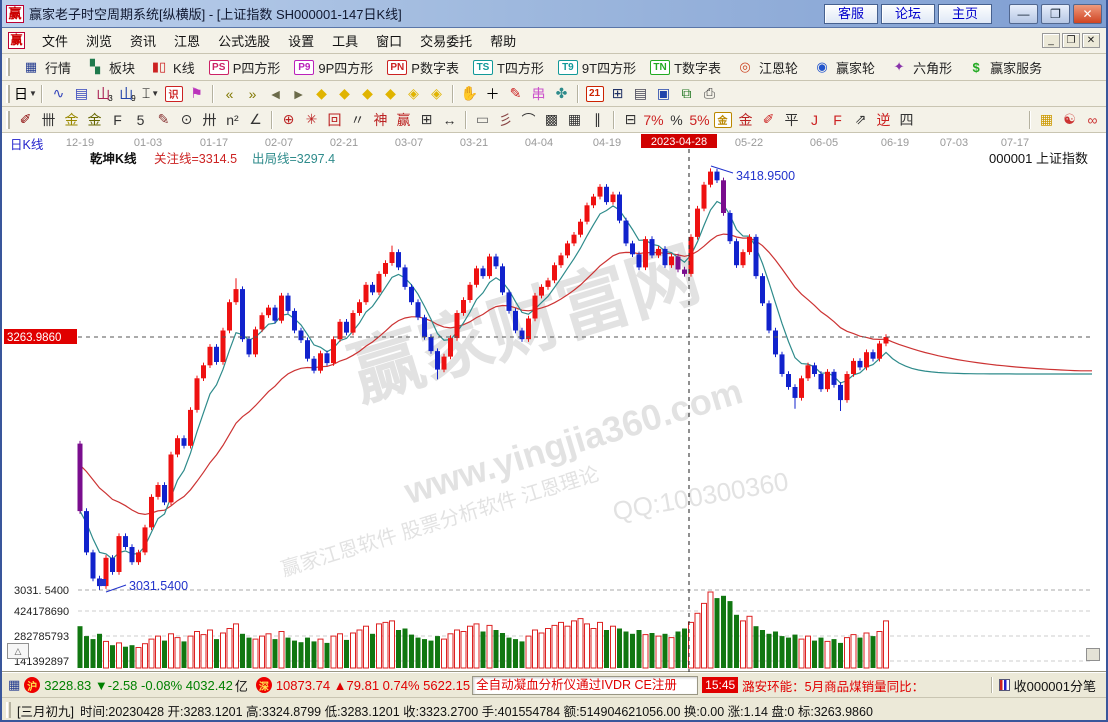 This screenshot has height=722, width=1108. I want to click on angle-tool-icon: ∠, so click(255, 119).